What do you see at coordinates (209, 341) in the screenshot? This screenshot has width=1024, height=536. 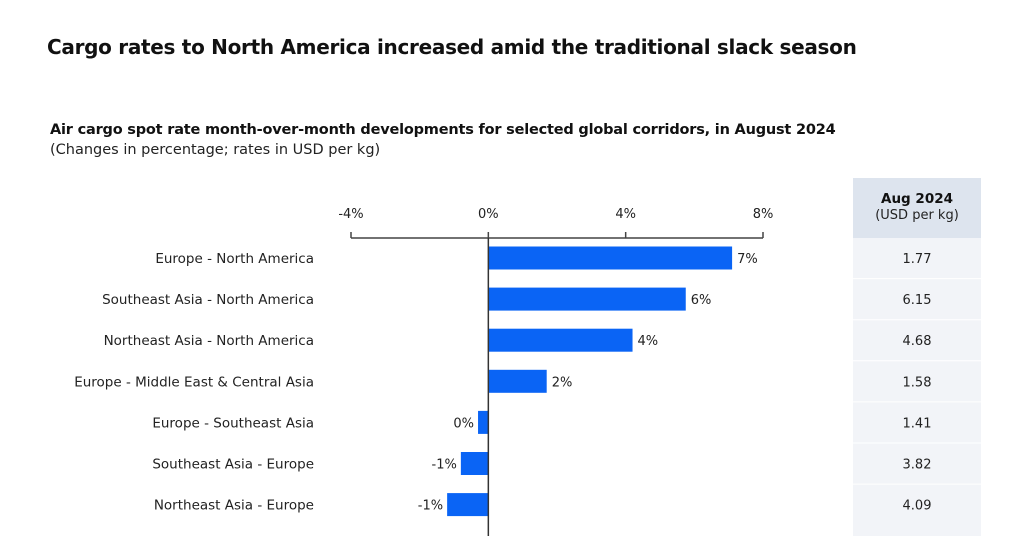 I see `category-label: Northeast Asia - North America` at bounding box center [209, 341].